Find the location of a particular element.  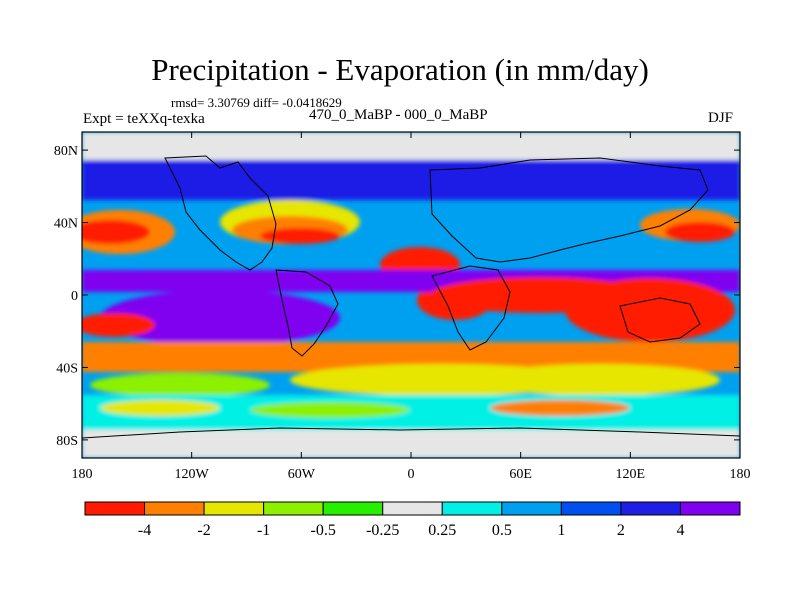

colorbar-label: 1 is located at coordinates (561, 530).